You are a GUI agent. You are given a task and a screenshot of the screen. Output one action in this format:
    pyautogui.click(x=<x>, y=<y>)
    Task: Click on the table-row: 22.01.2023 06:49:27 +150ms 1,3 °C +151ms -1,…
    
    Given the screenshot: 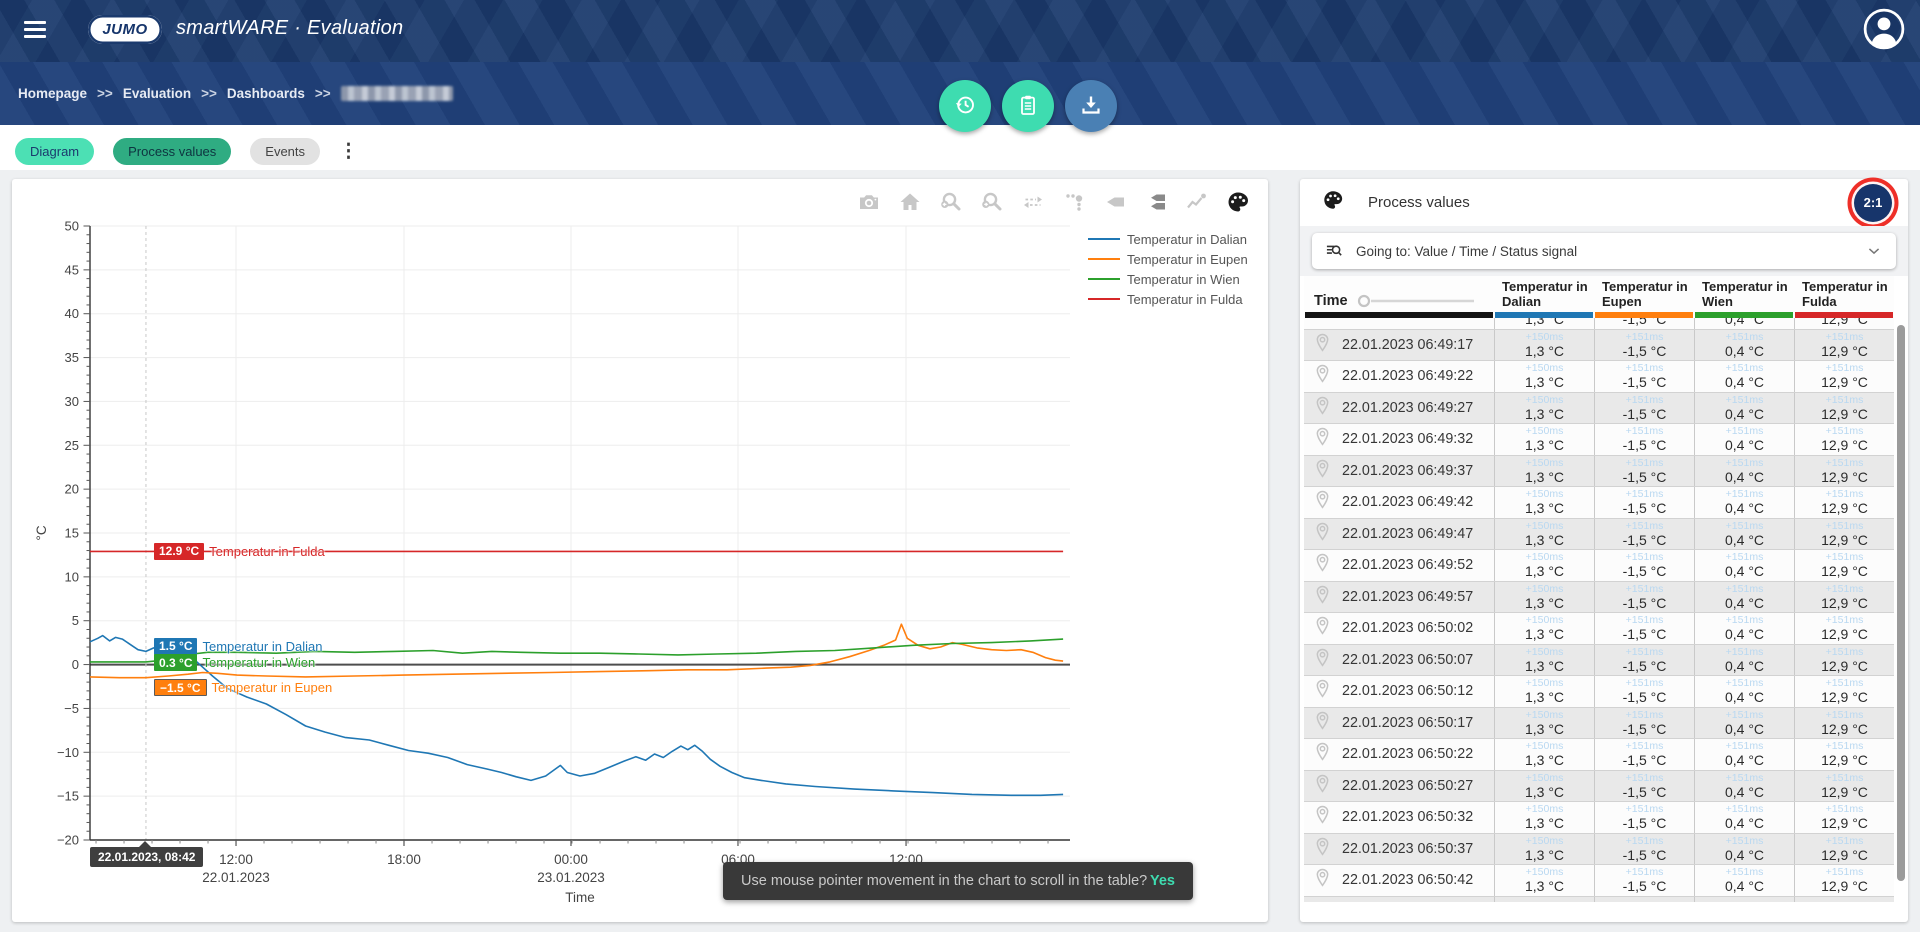 What is the action you would take?
    pyautogui.click(x=1599, y=408)
    